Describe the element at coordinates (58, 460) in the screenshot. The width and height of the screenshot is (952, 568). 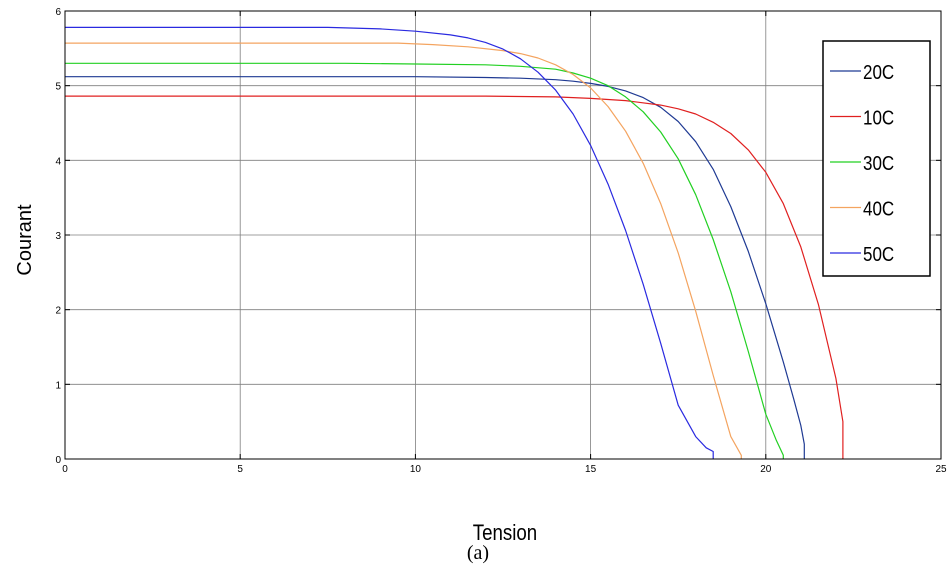
I see `y-tick-label: 0` at that location.